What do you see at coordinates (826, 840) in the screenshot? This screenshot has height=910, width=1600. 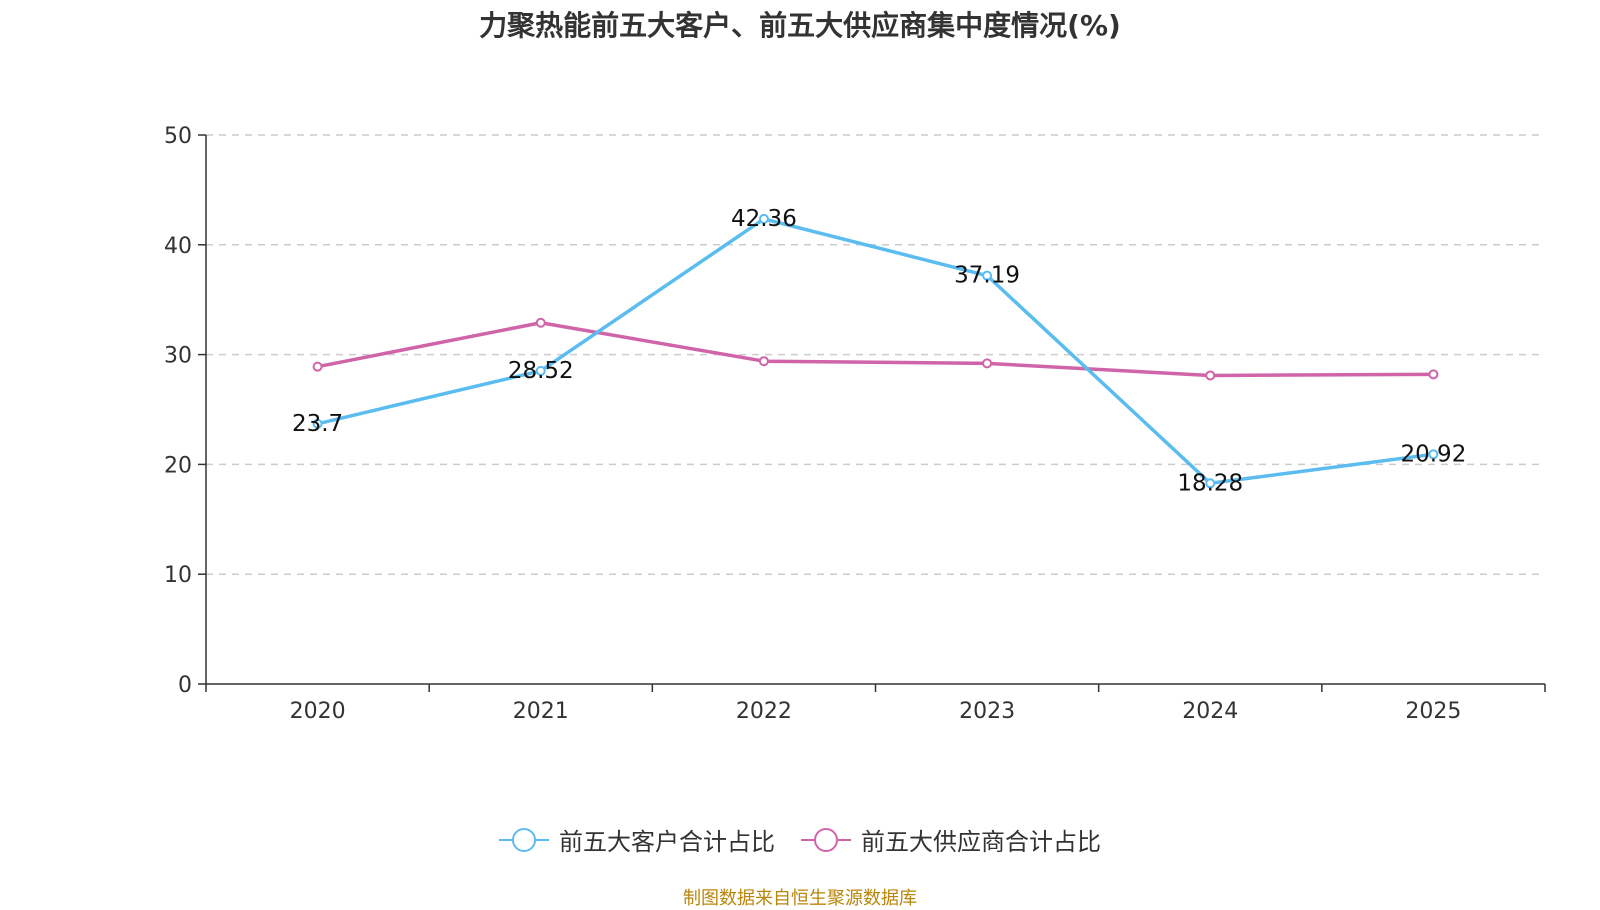 I see `legend-marker-suppliers-icon` at bounding box center [826, 840].